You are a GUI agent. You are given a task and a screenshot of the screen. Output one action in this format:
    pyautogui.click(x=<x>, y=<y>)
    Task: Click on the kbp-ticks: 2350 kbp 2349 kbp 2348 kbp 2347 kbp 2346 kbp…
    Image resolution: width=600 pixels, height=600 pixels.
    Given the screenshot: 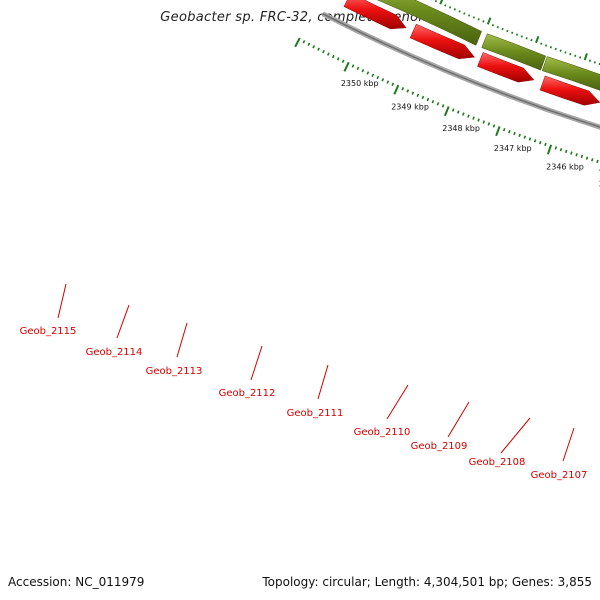 What is the action you would take?
    pyautogui.click(x=447, y=112)
    